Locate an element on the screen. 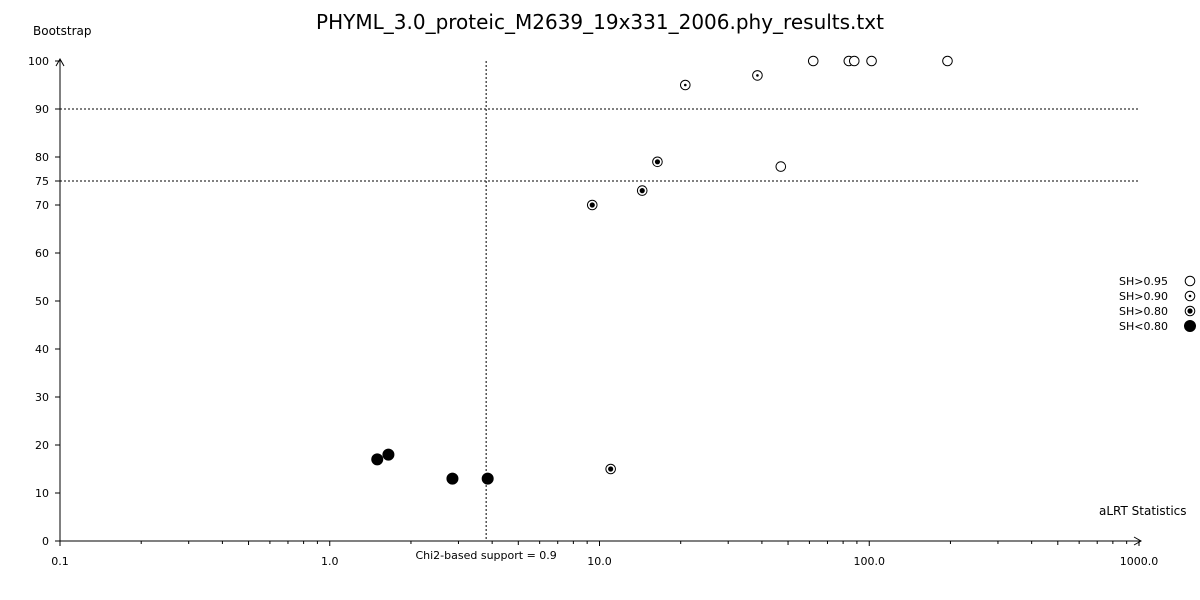 This screenshot has width=1200, height=600. y-tick-label: 70 is located at coordinates (42, 205).